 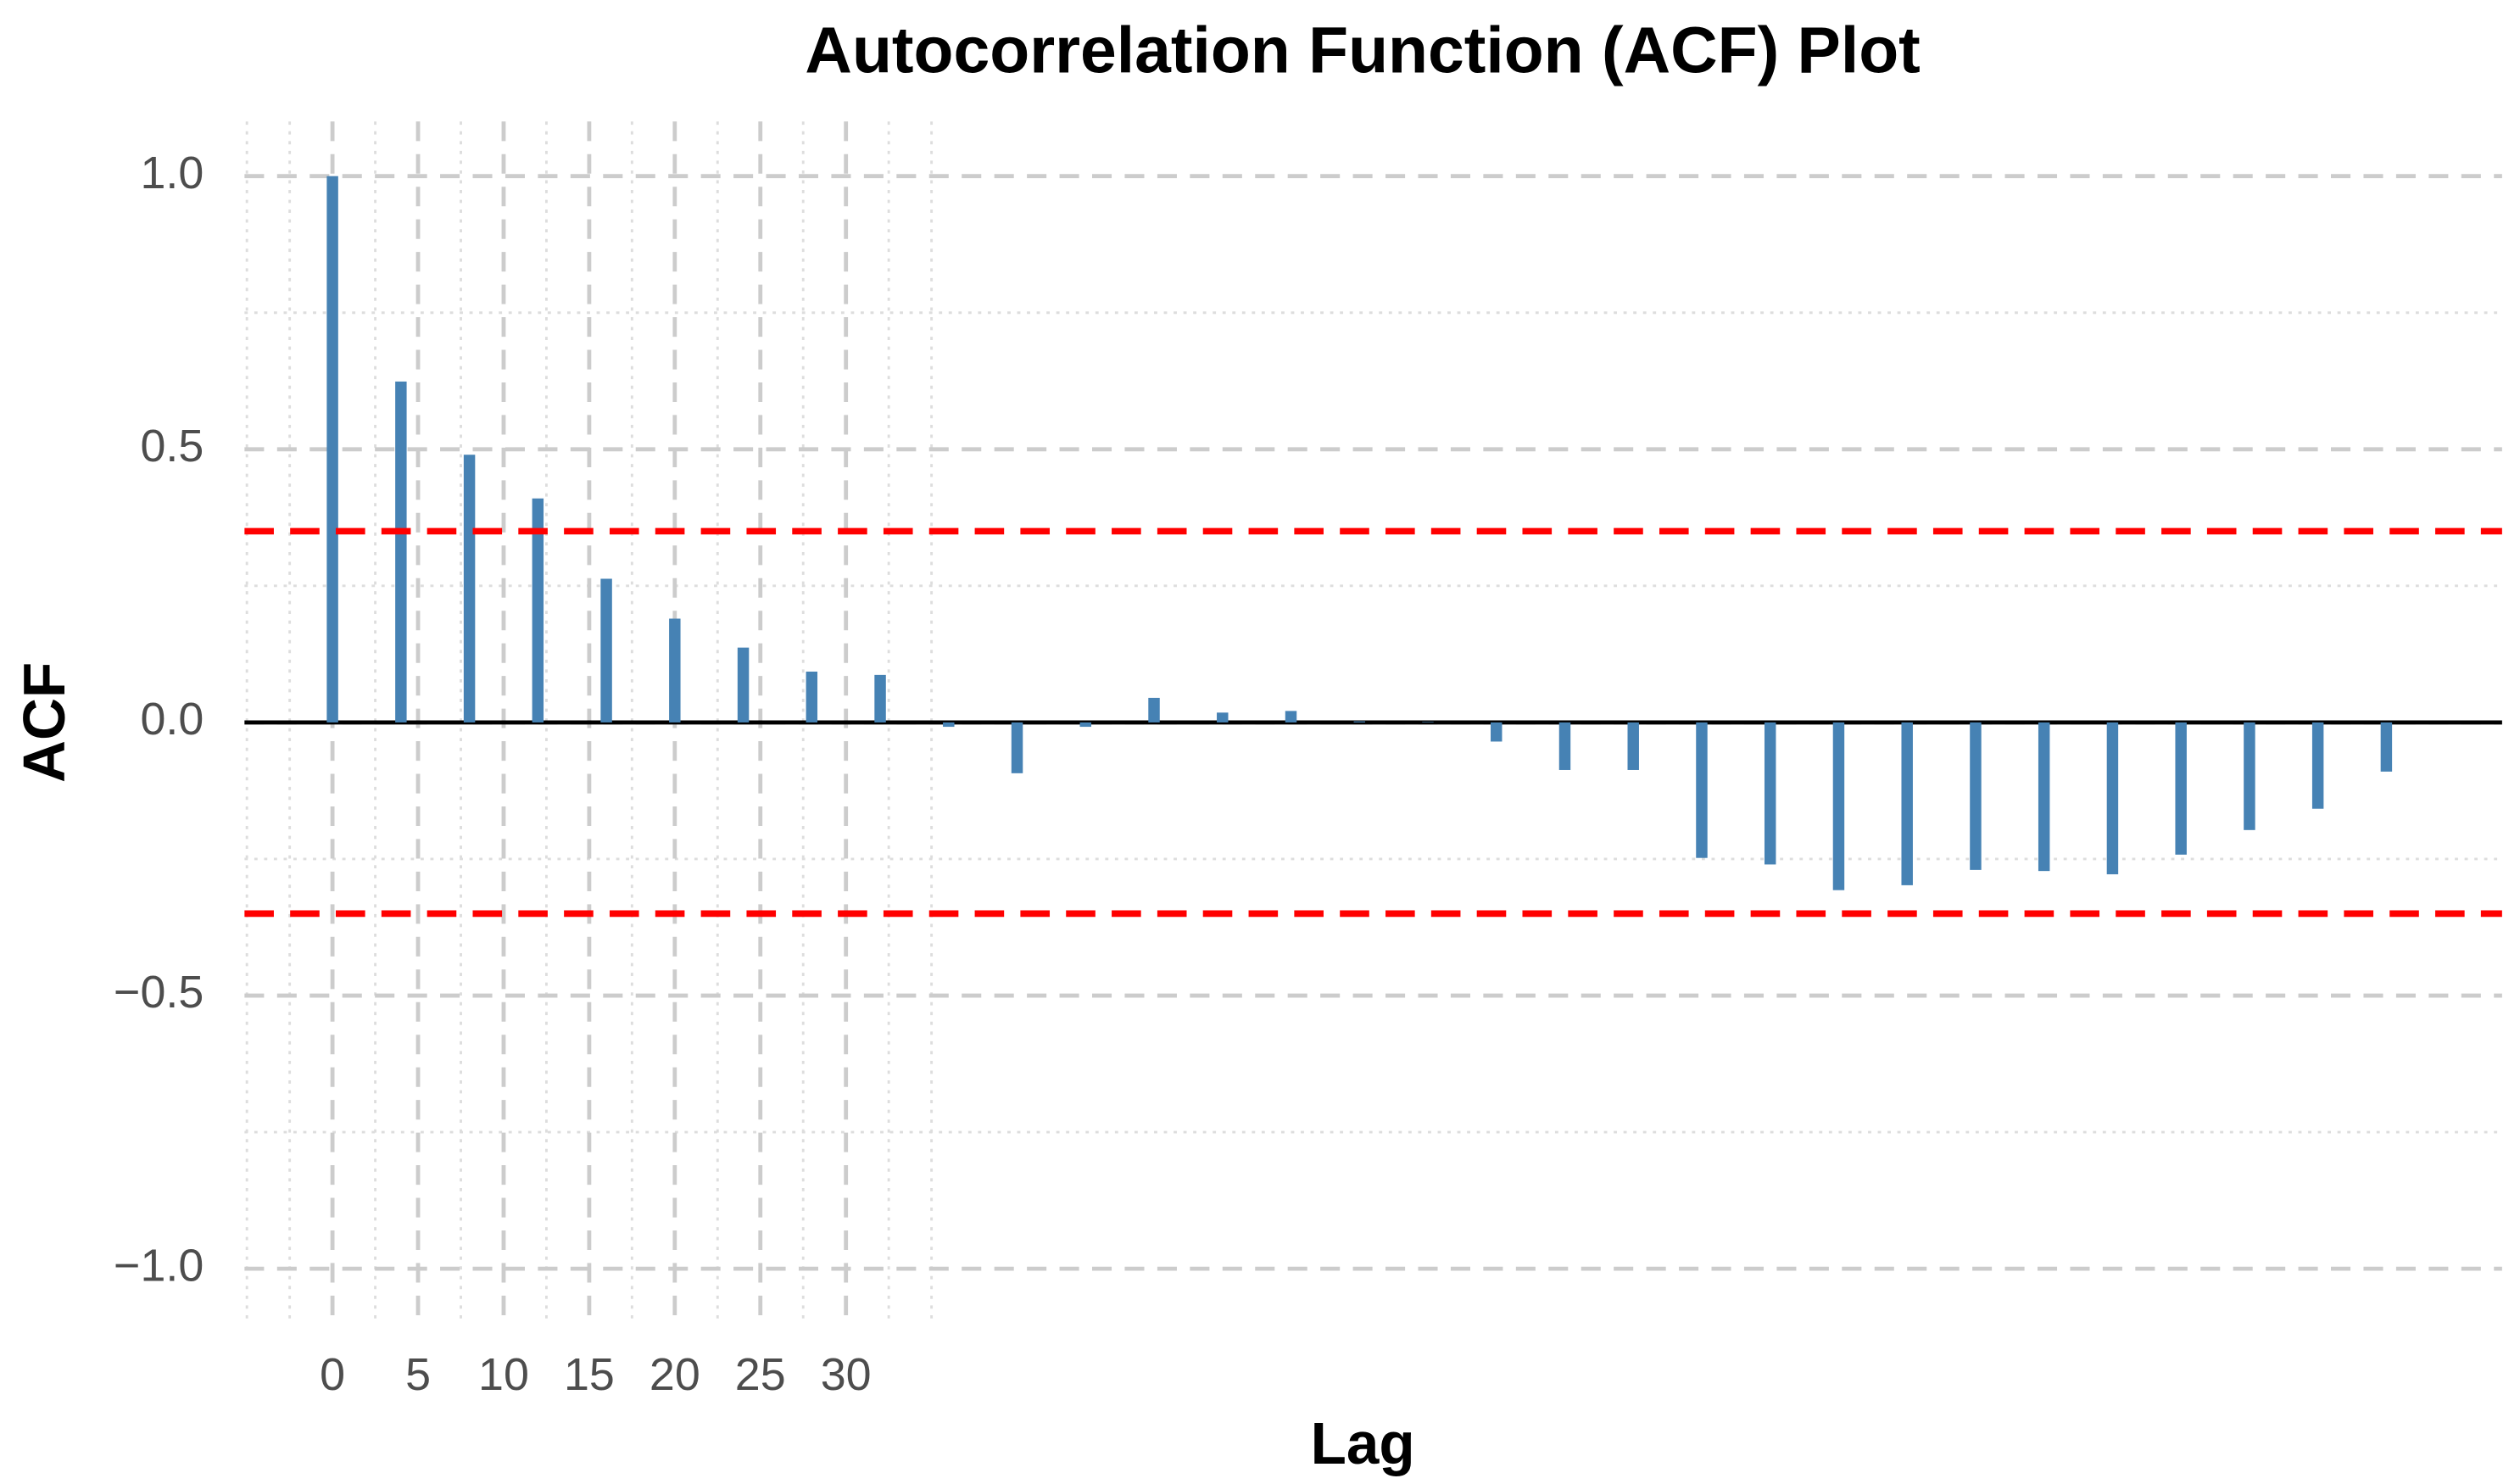 What do you see at coordinates (589, 1374) in the screenshot?
I see `x-tick-label: 15` at bounding box center [589, 1374].